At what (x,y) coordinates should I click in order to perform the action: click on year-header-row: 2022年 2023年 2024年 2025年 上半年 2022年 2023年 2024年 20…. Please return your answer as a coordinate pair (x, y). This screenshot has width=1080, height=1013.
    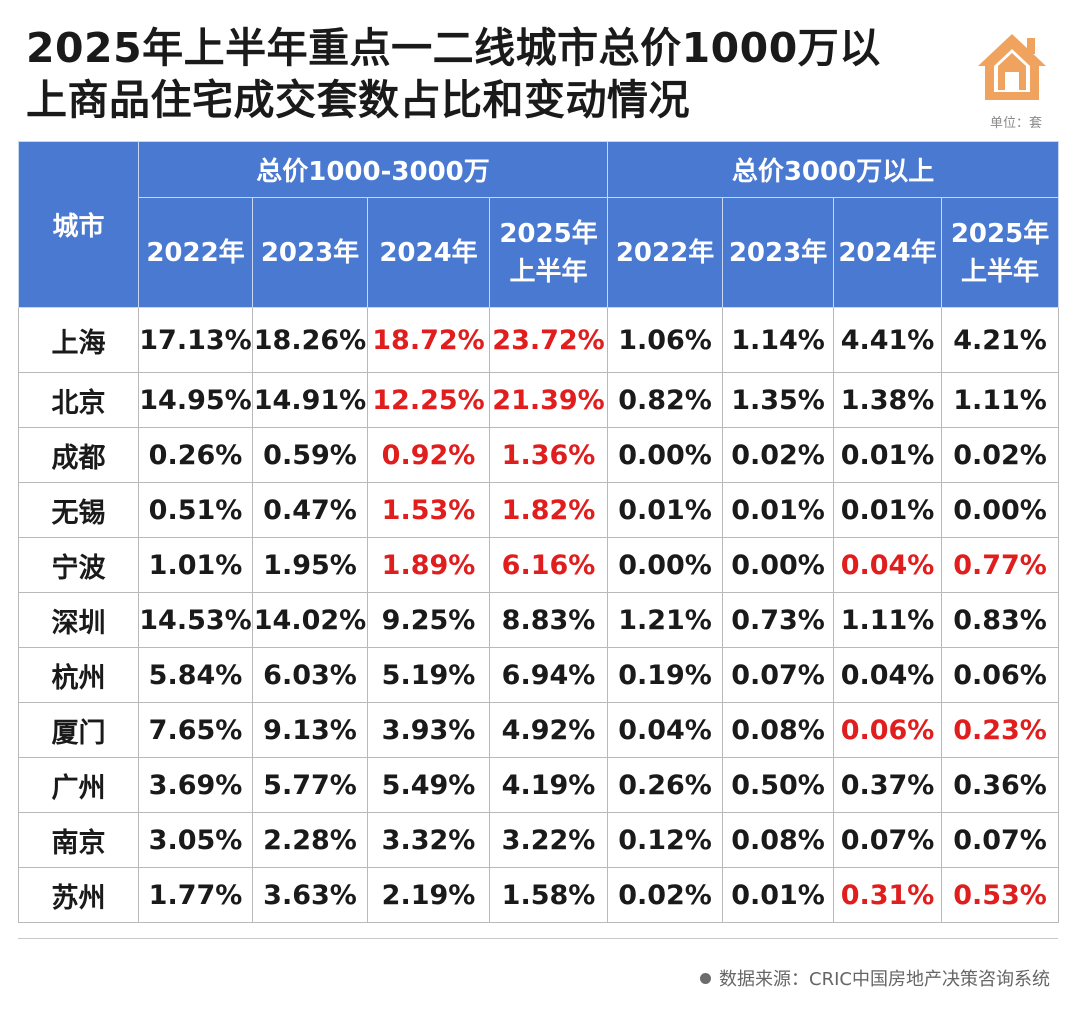
    Looking at the image, I should click on (539, 252).